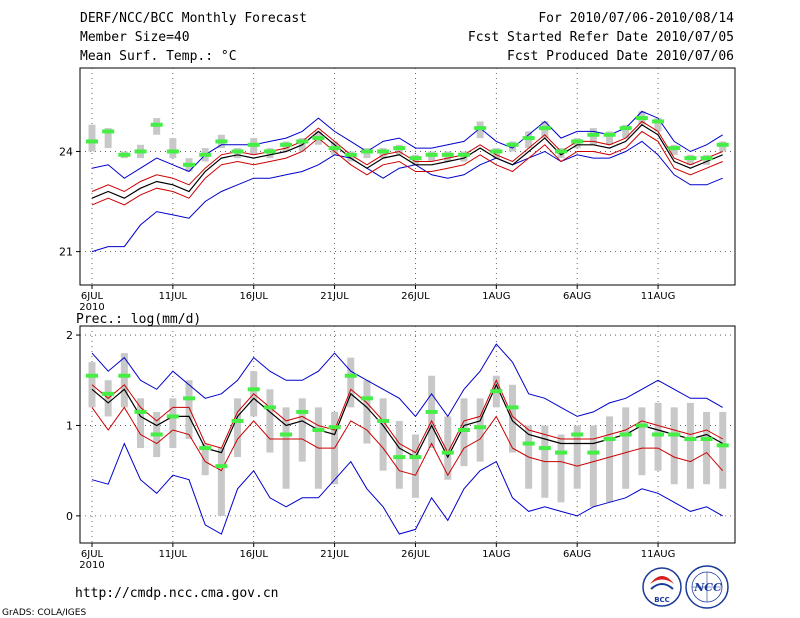 The image size is (800, 618). I want to click on x-tick-label: 11AUG, so click(658, 554).